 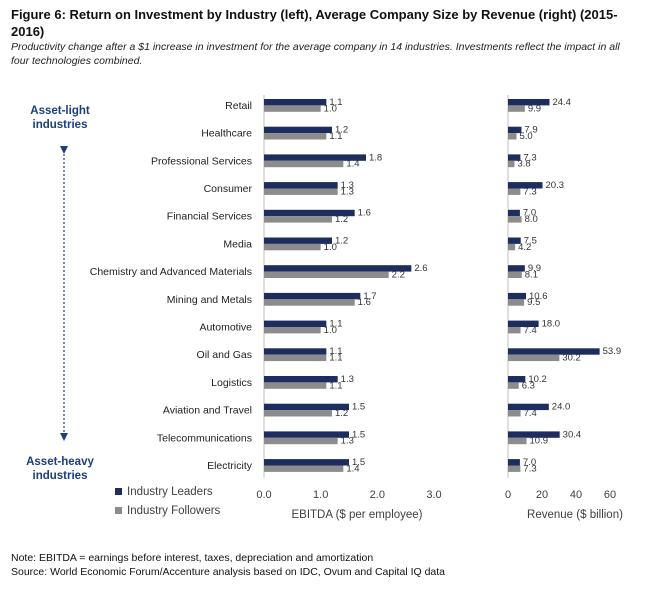 I want to click on roi-data-label-followers-media: 1.0, so click(x=330, y=247).